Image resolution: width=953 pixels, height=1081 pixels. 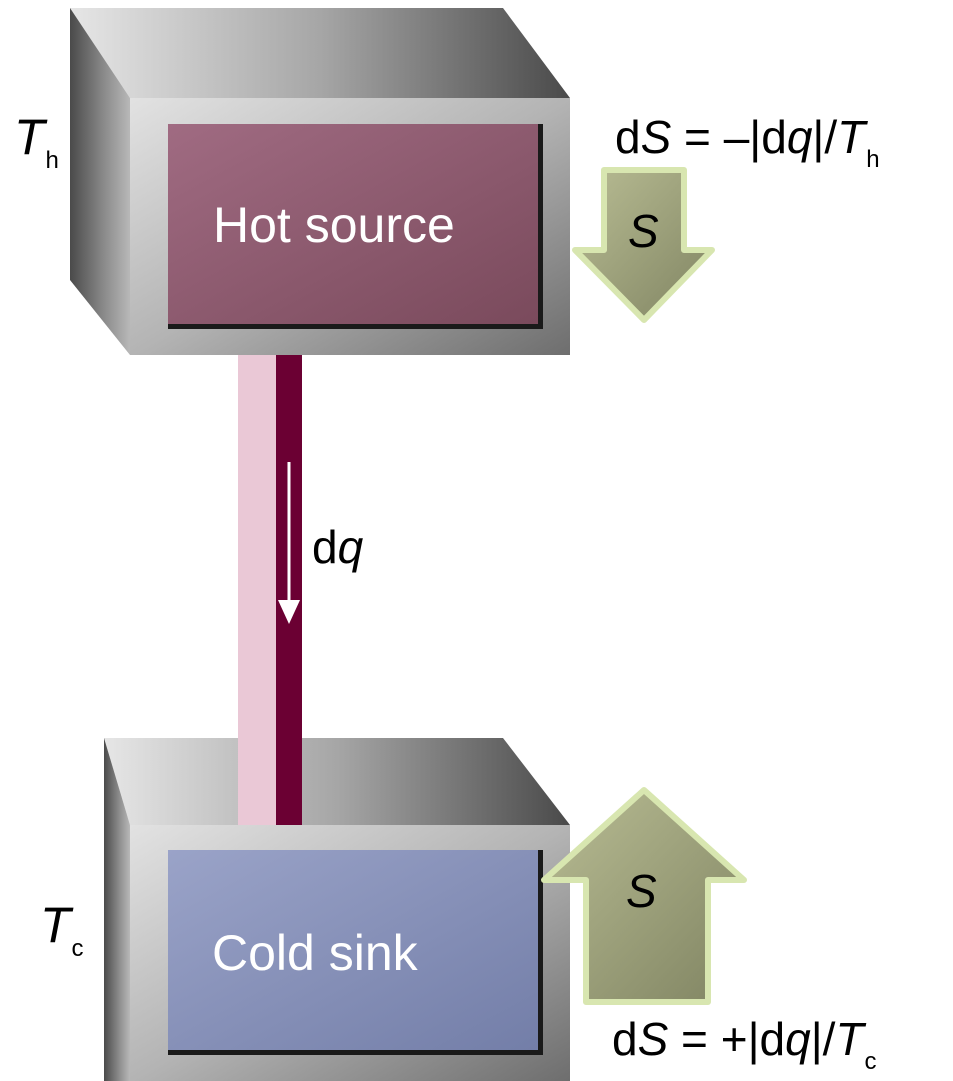 What do you see at coordinates (729, 137) in the screenshot?
I see `hot-eq-middle: = –|d` at bounding box center [729, 137].